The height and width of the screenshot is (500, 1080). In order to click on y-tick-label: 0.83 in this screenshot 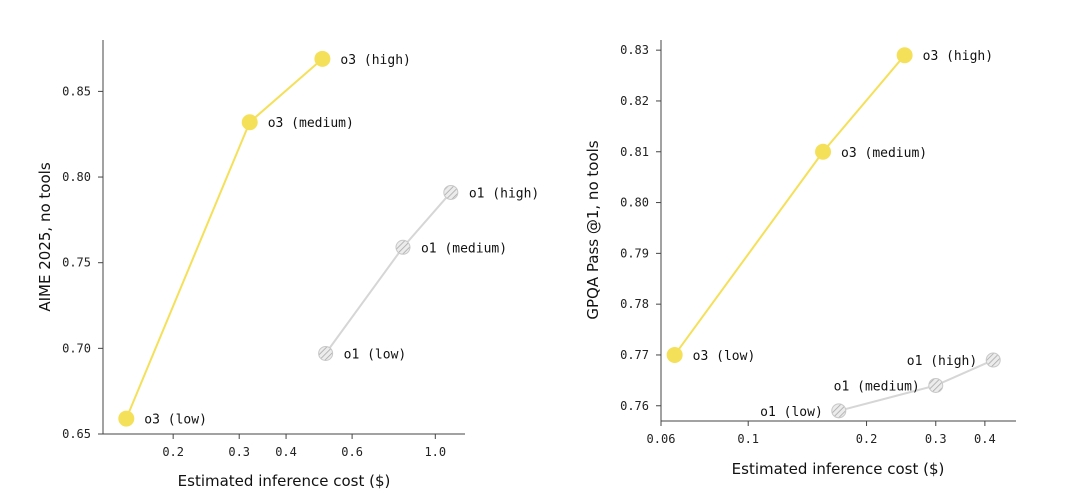, I will do `click(634, 50)`.